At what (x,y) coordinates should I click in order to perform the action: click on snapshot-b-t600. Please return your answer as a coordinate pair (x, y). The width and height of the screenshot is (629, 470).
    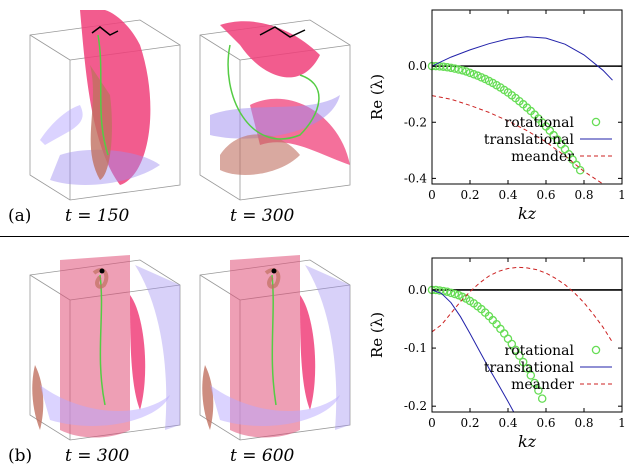
    Looking at the image, I should click on (275, 348).